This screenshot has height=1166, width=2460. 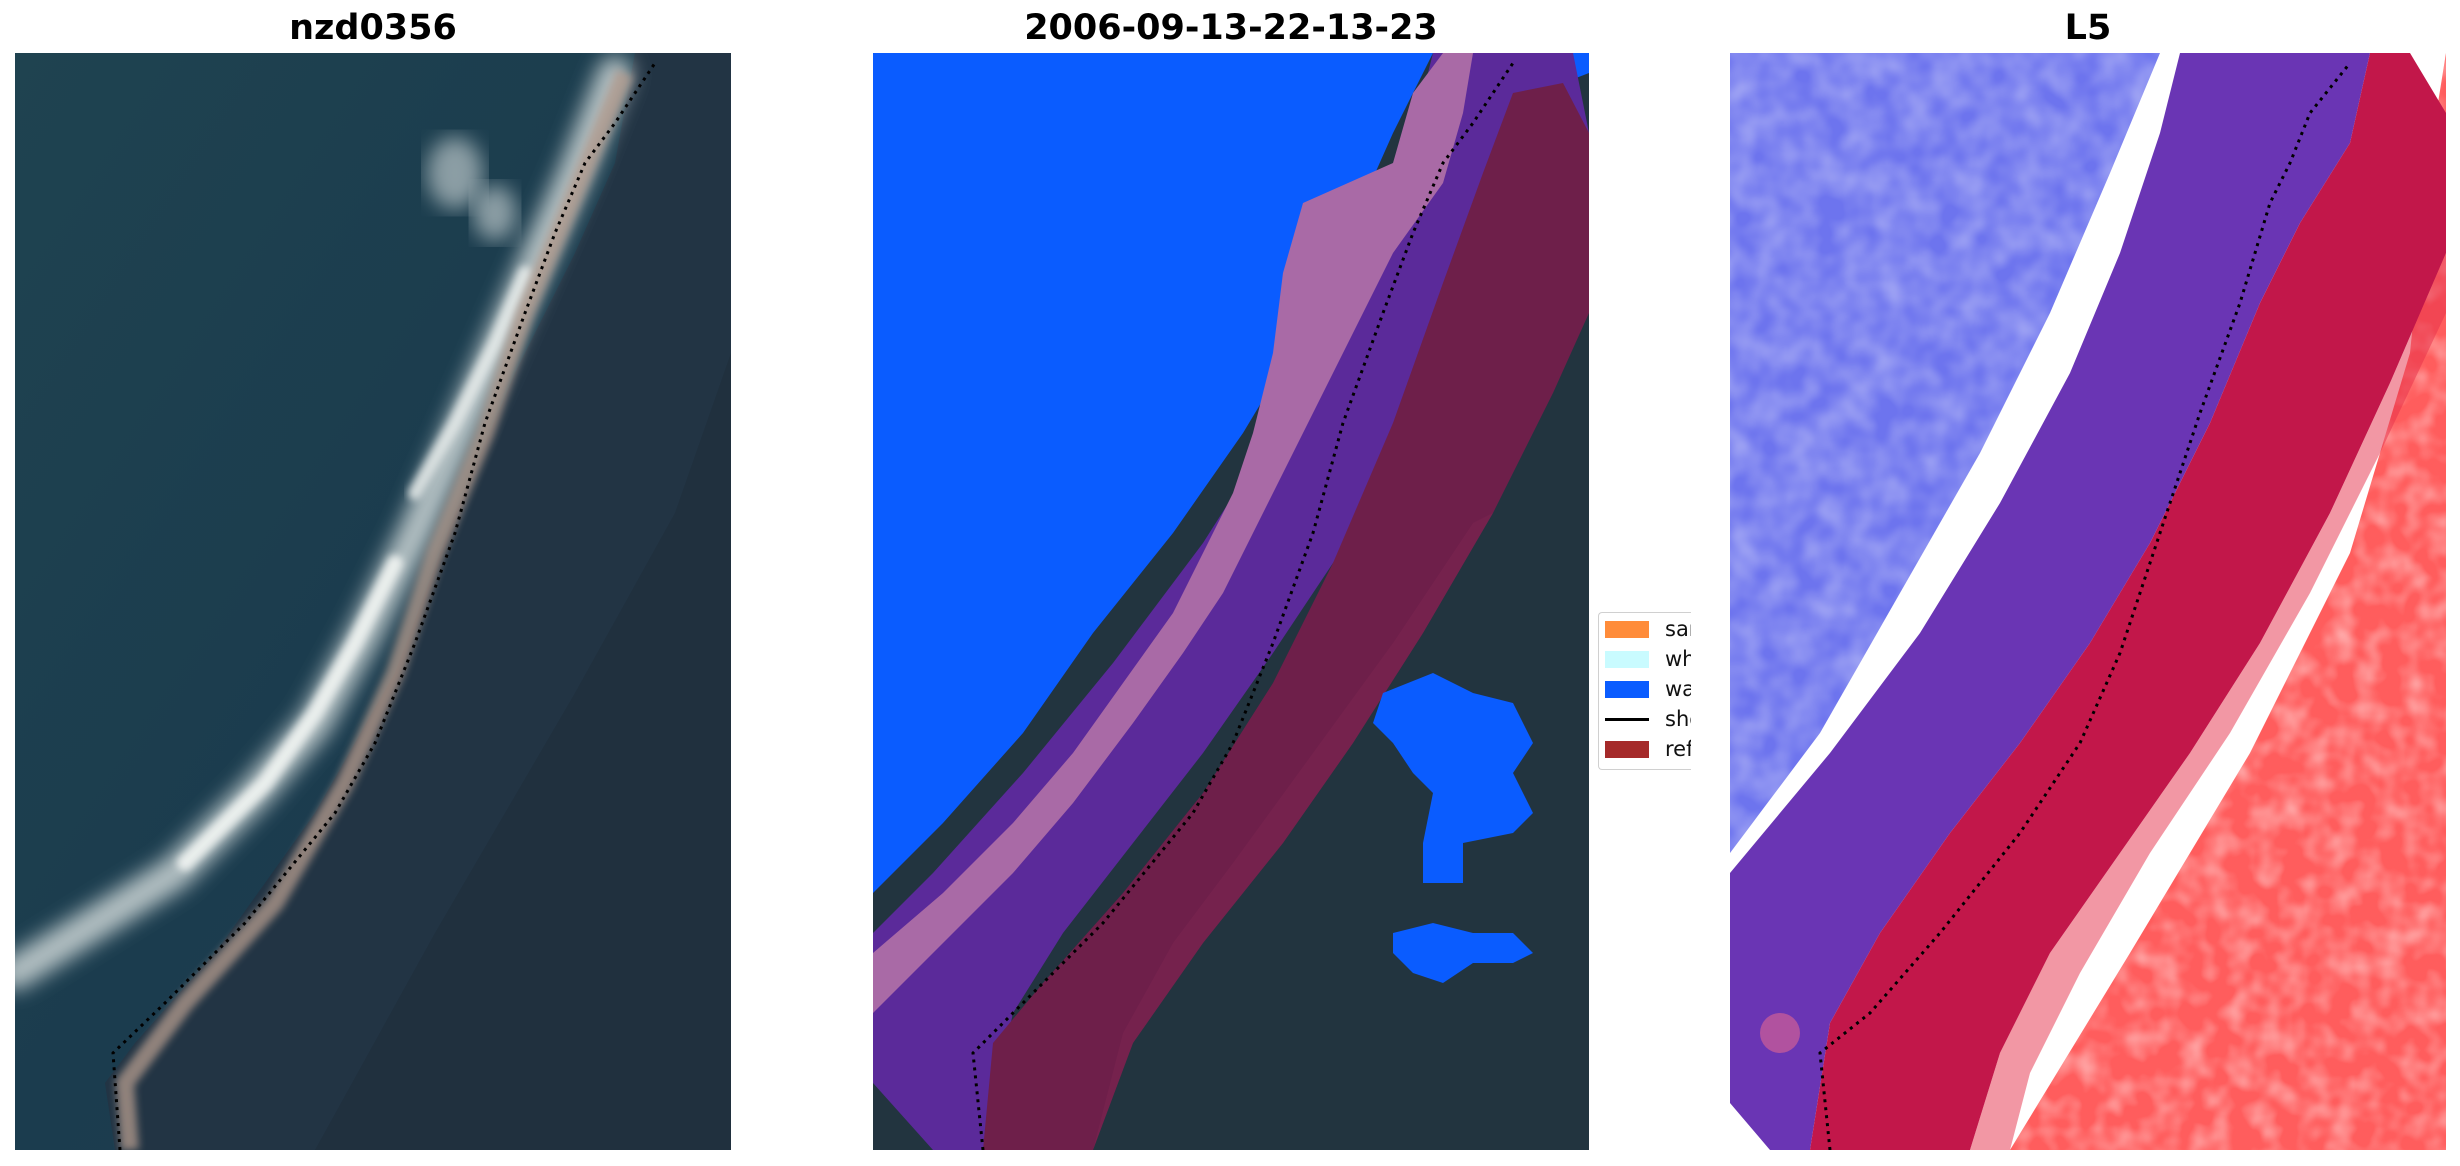 What do you see at coordinates (1678, 749) in the screenshot?
I see `legend-label: reference shoreline buffer` at bounding box center [1678, 749].